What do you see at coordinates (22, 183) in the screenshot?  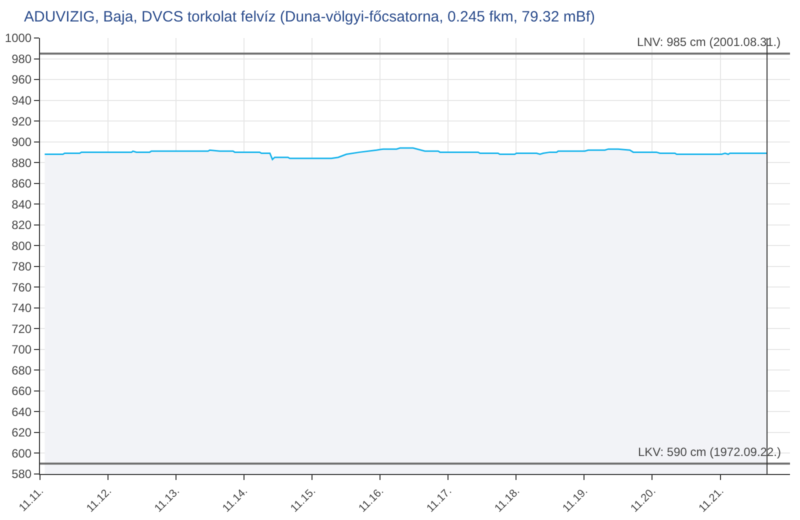 I see `y-tick-label: 860` at bounding box center [22, 183].